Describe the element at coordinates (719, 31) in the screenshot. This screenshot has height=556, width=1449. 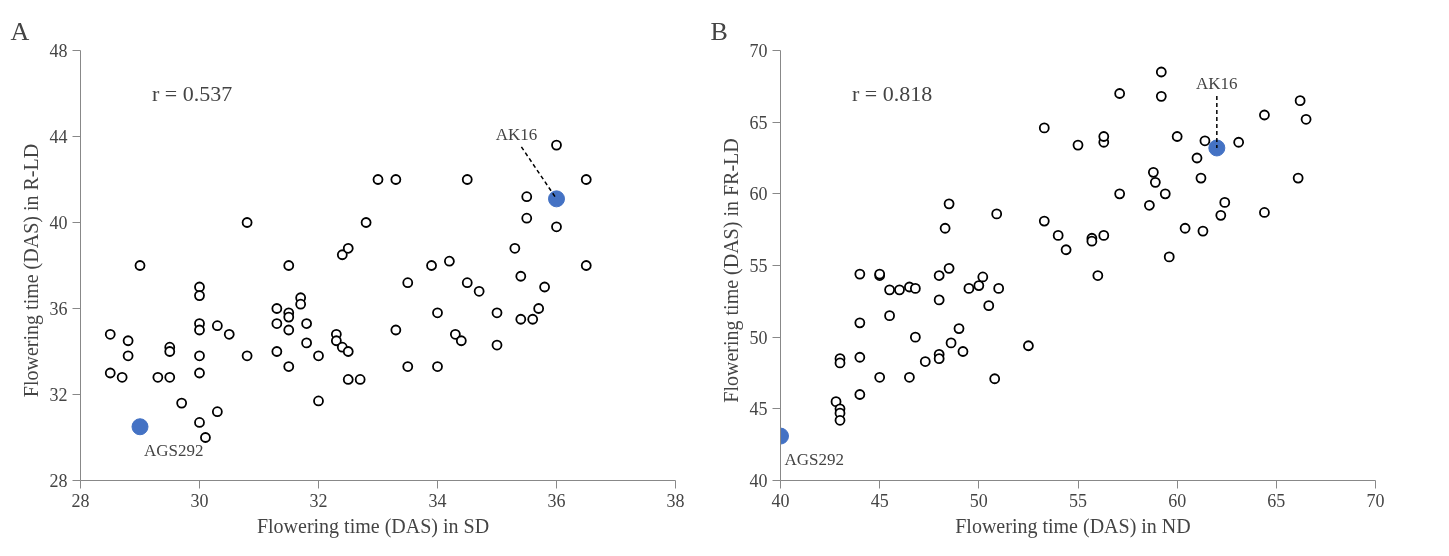
I see `chart-title: B` at that location.